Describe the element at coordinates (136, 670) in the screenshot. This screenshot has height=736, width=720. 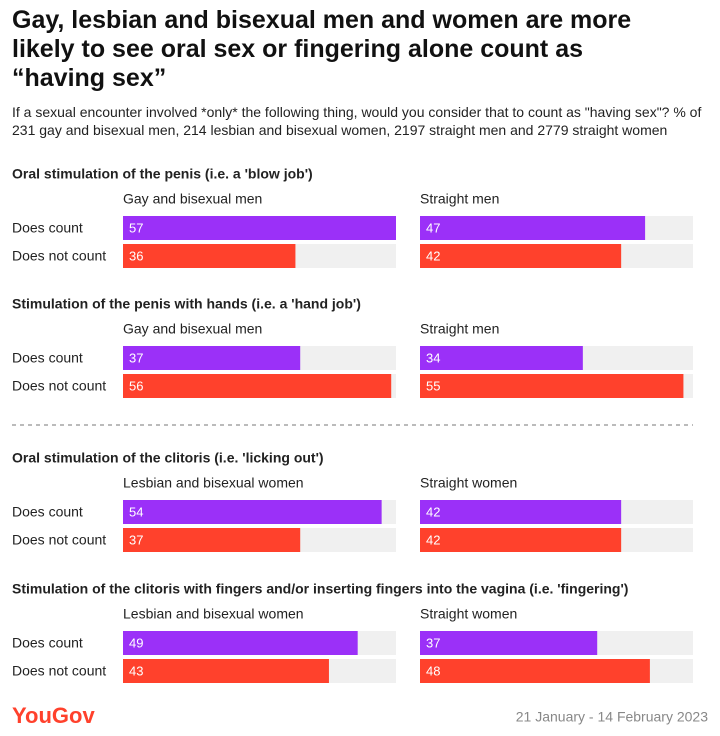
I see `value-label: 43` at that location.